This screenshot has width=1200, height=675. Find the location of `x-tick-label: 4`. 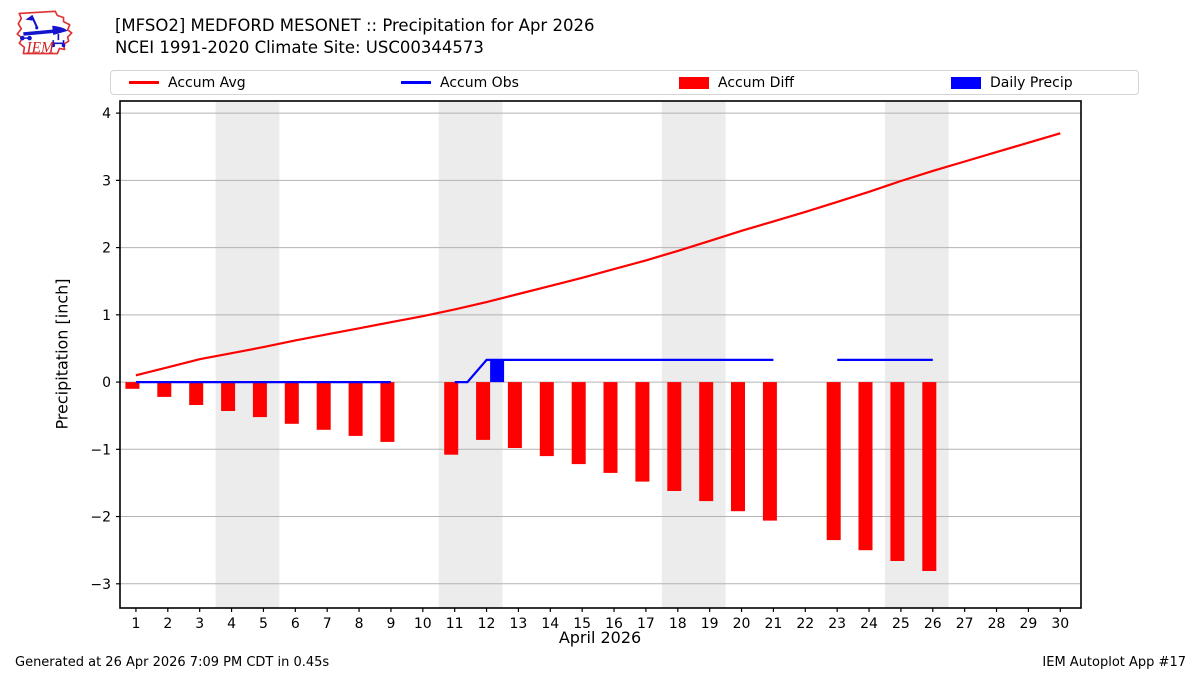

x-tick-label: 4 is located at coordinates (231, 624).